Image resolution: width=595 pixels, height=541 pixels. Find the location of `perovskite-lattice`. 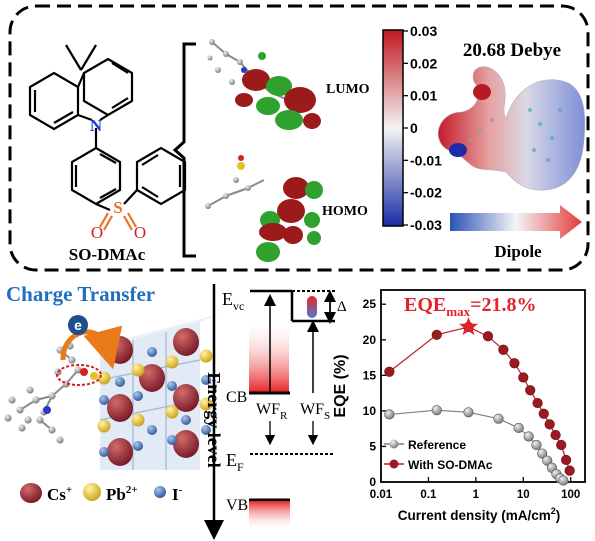

perovskite-lattice is located at coordinates (158, 392).